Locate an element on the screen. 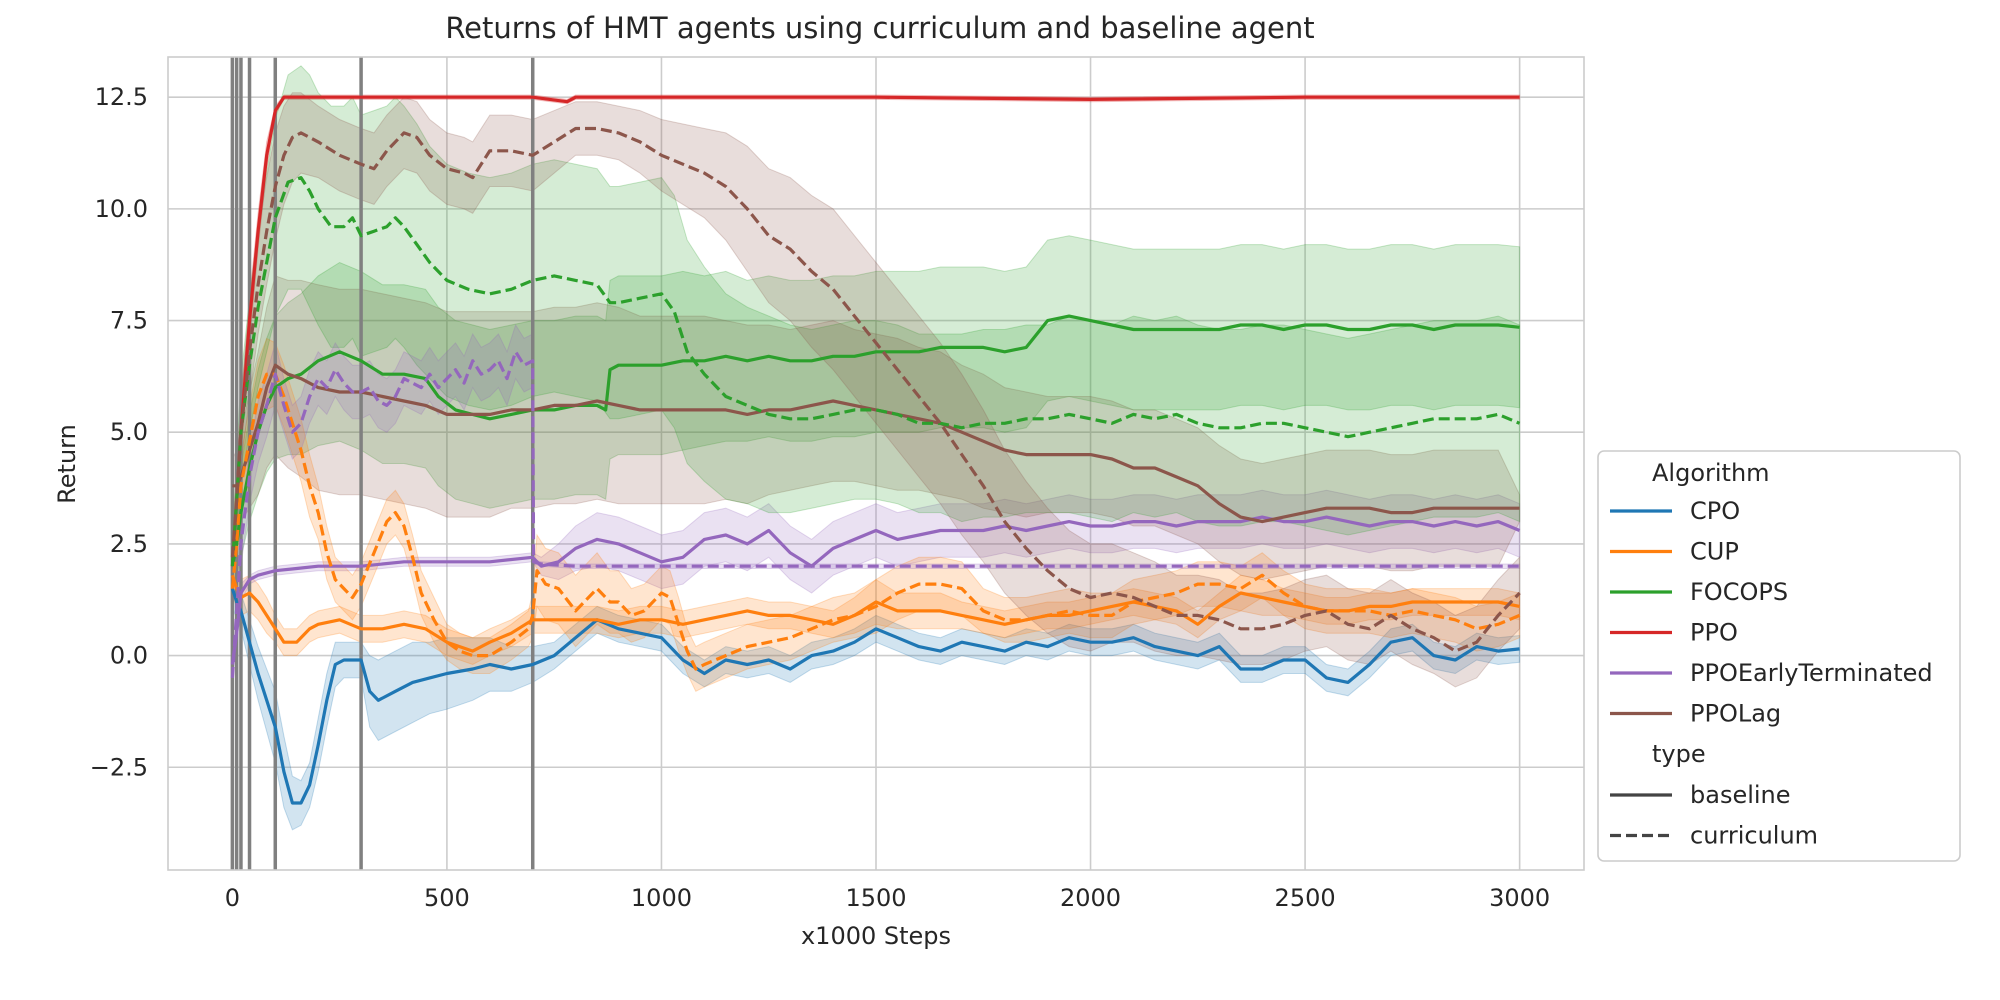 This screenshot has width=2000, height=1000. legend-type-entries: baseline curriculum is located at coordinates (1714, 815).